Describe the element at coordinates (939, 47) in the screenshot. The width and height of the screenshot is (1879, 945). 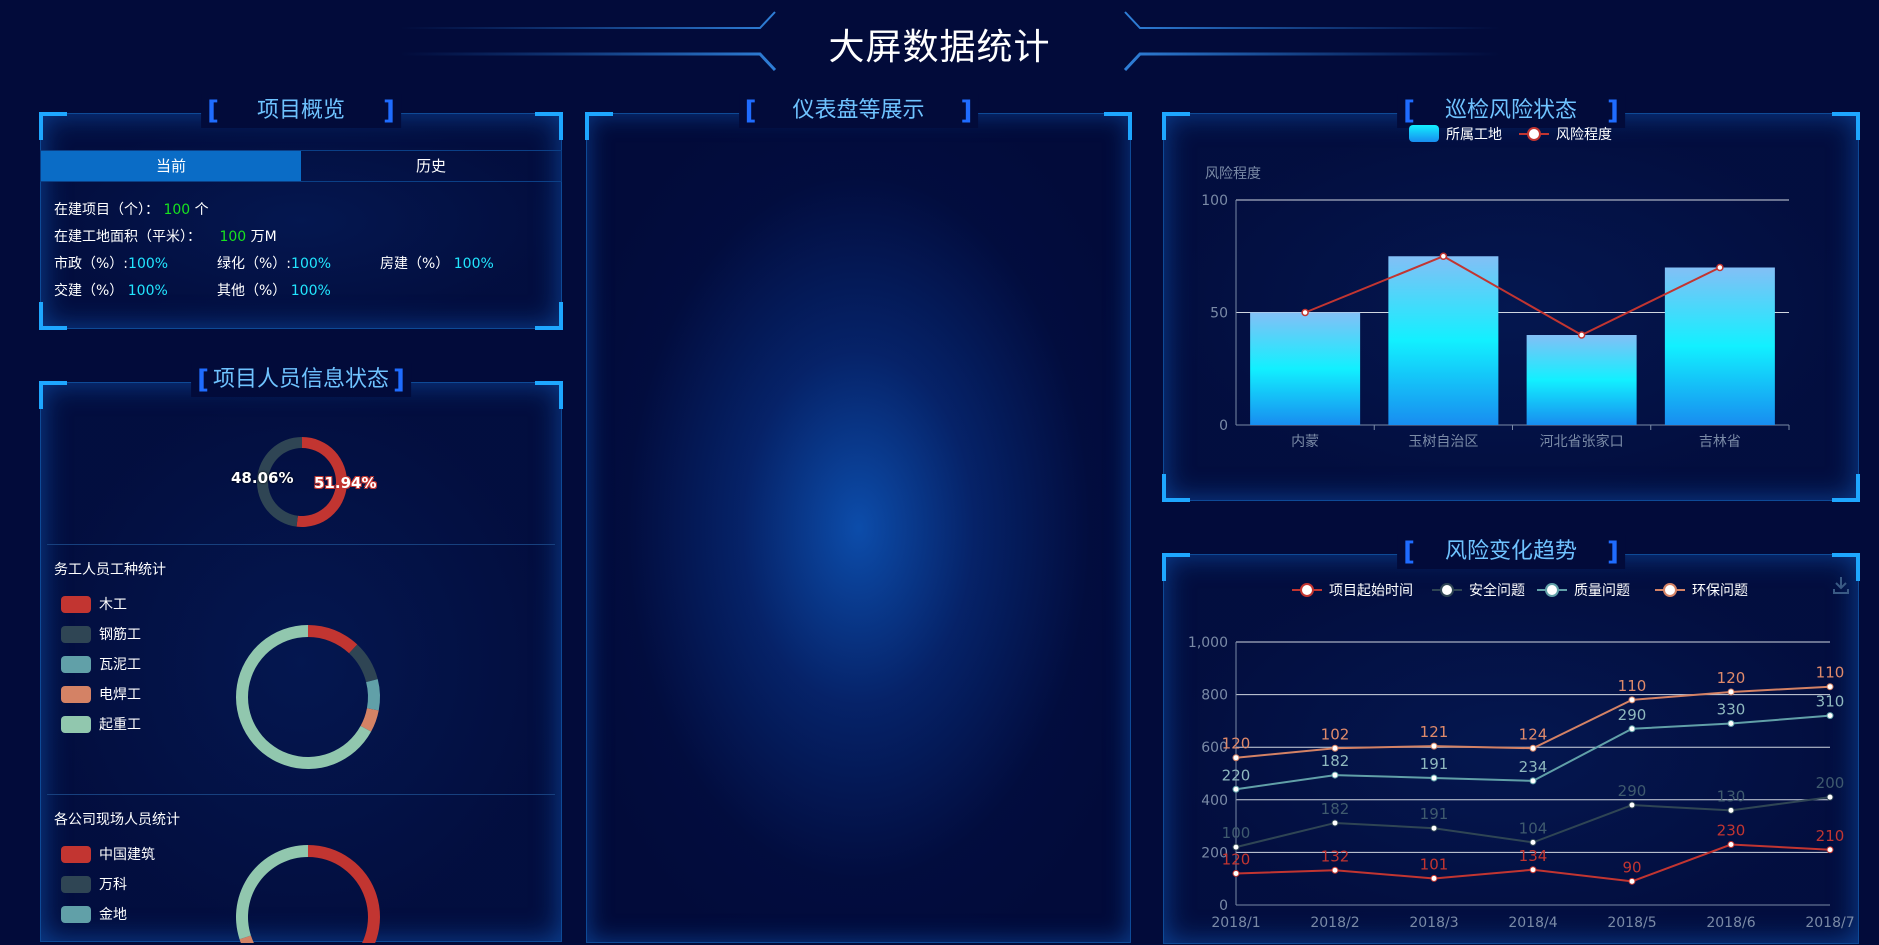
I see `page-title: 大屏数据统计` at that location.